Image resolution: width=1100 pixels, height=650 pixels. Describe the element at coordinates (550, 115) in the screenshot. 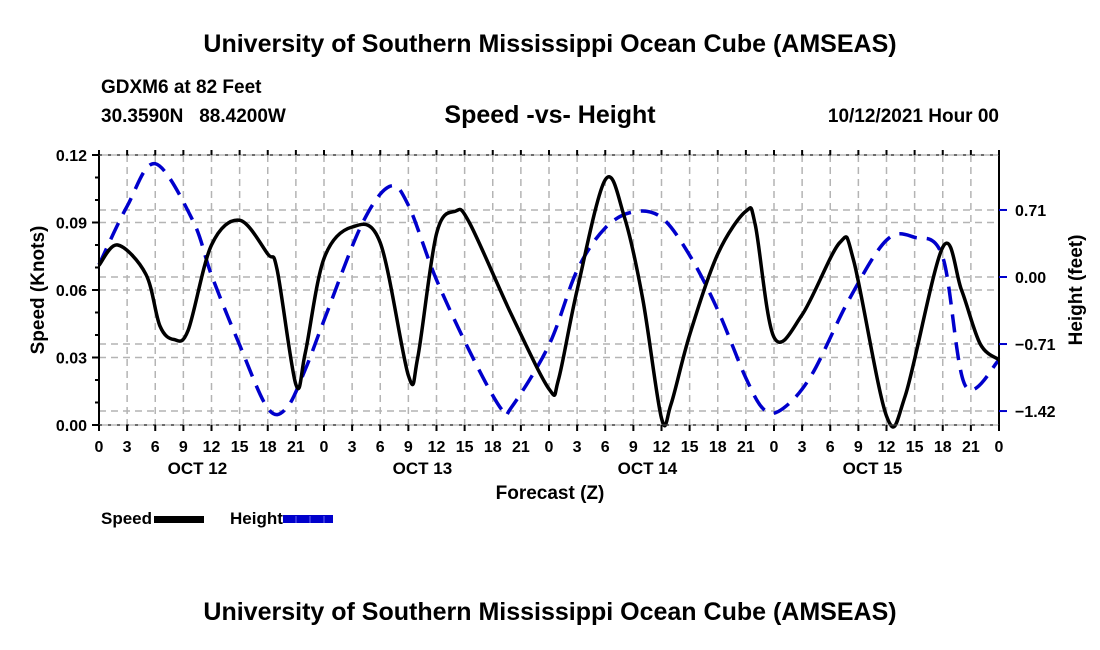

I see `chart-title: Speed -vs- Height` at that location.